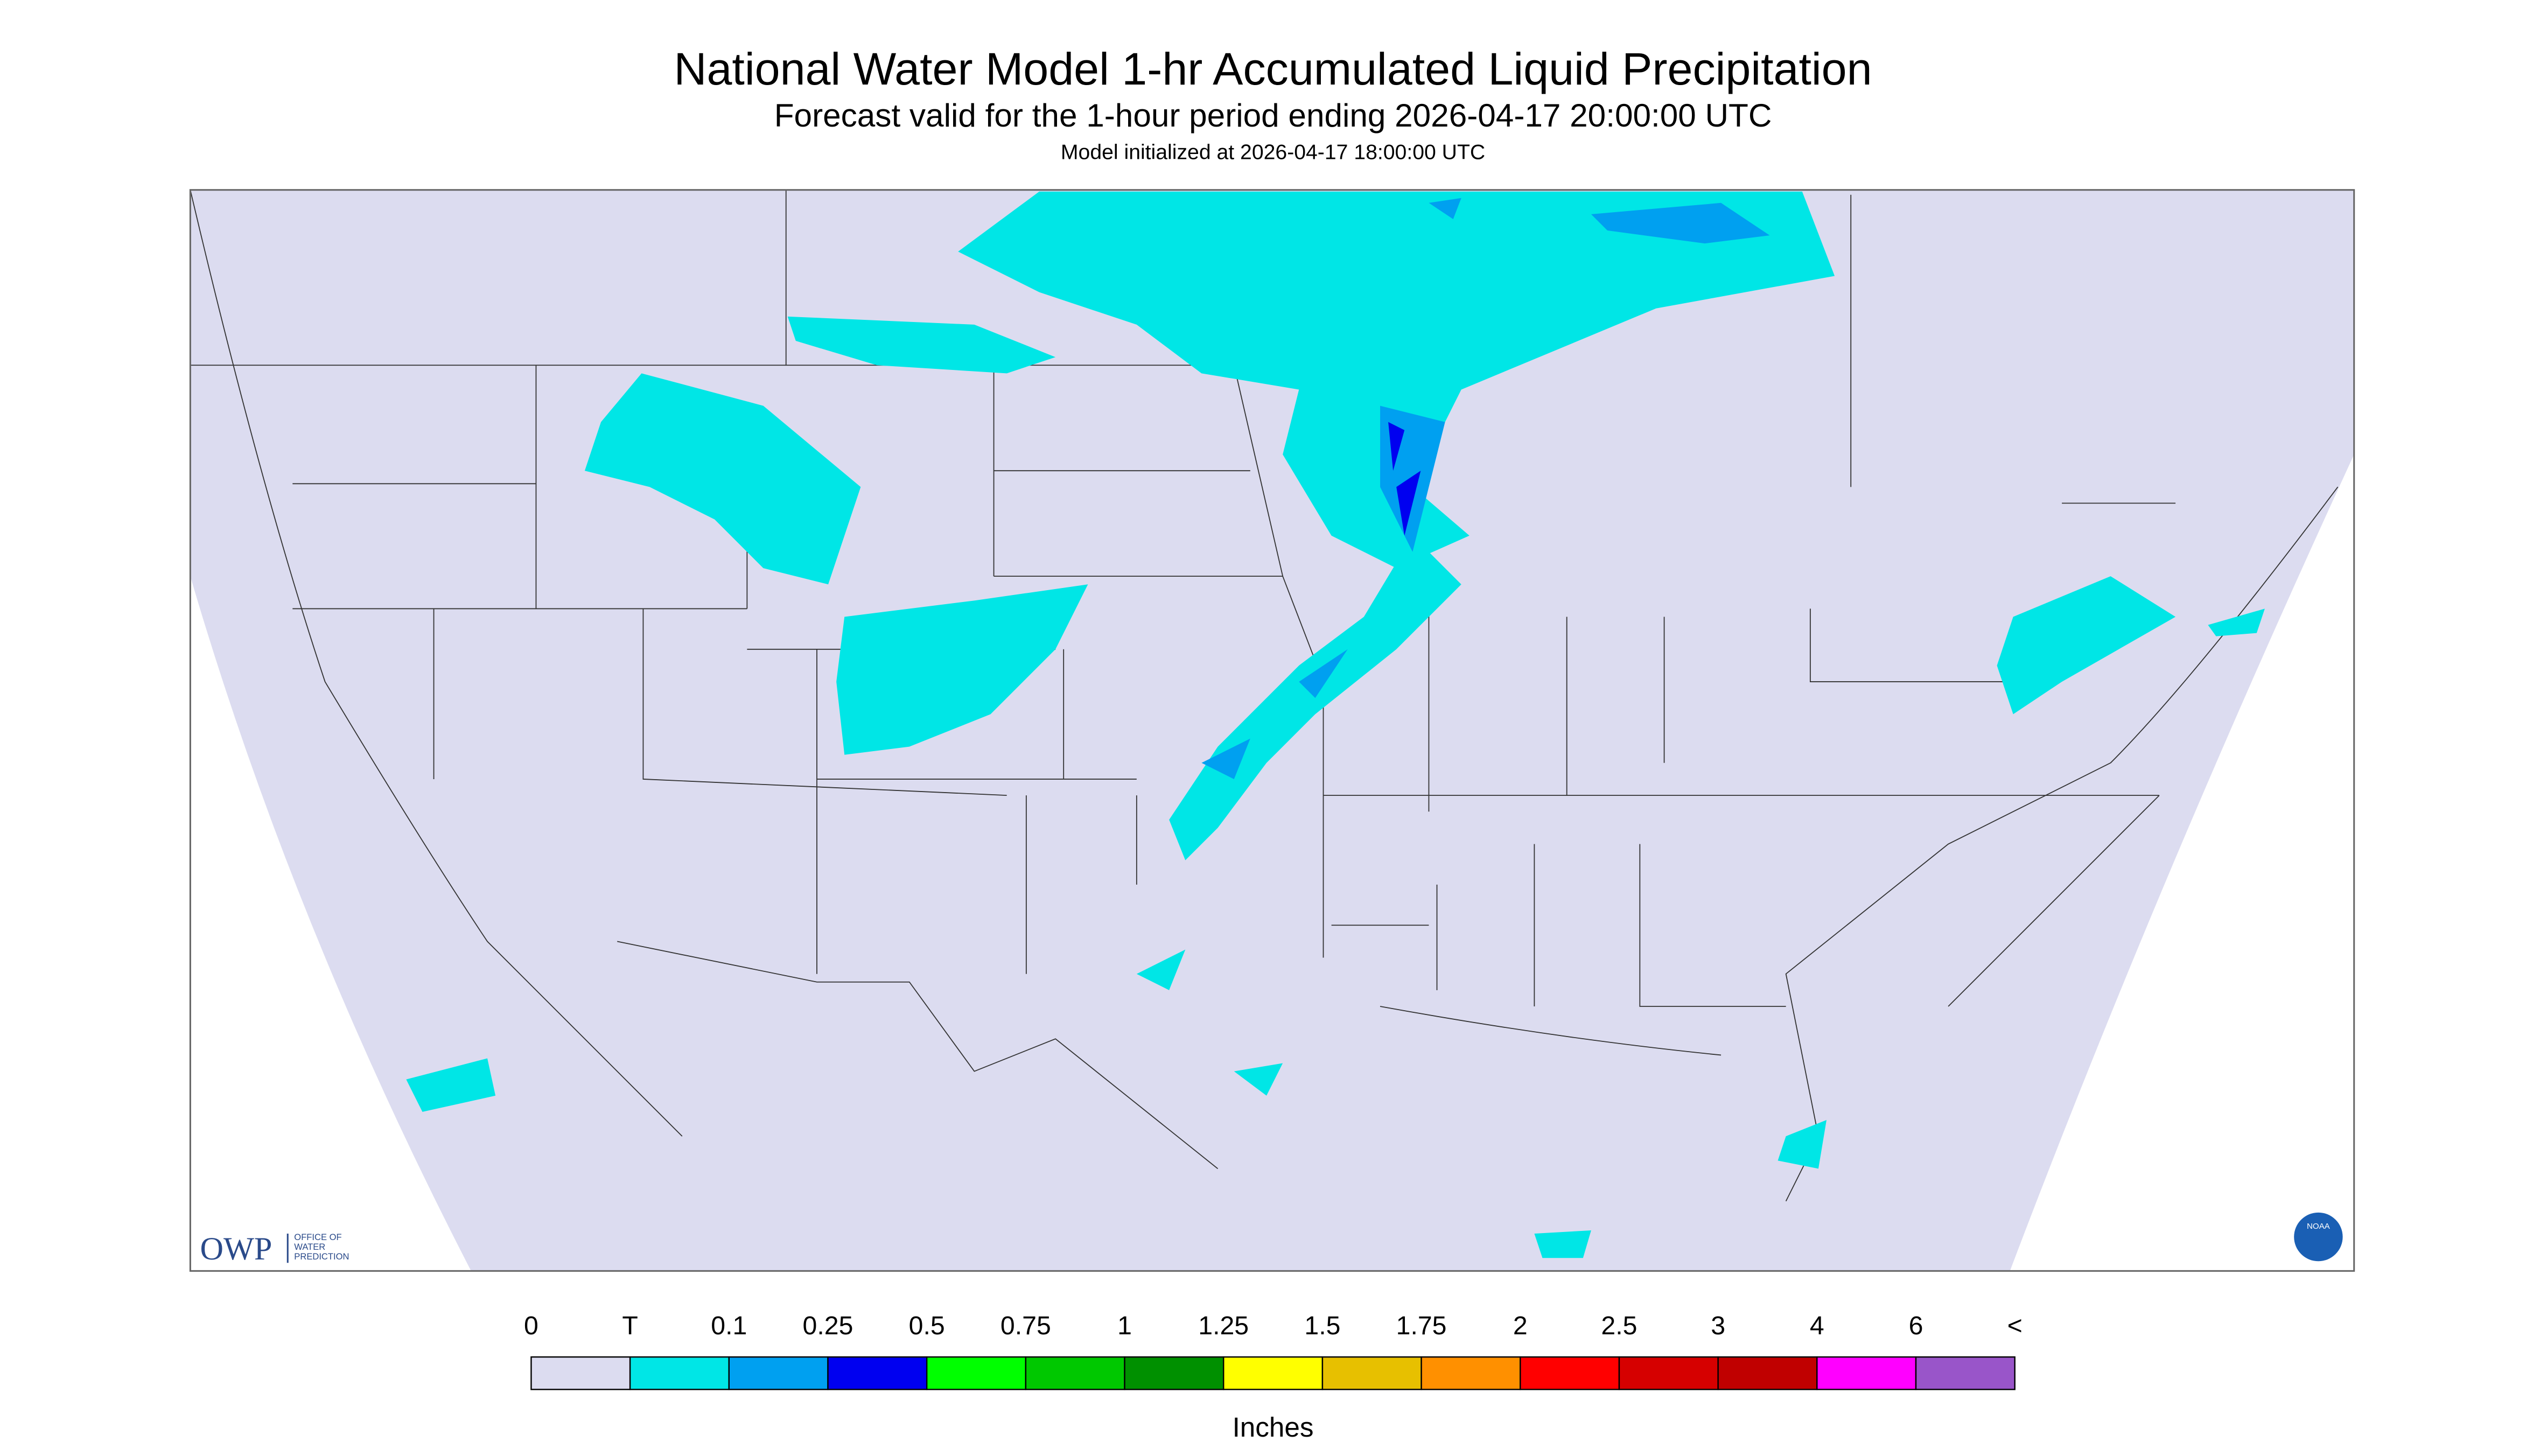 The width and height of the screenshot is (2533, 1456). What do you see at coordinates (2319, 1226) in the screenshot?
I see `noaa-text: NOAA` at bounding box center [2319, 1226].